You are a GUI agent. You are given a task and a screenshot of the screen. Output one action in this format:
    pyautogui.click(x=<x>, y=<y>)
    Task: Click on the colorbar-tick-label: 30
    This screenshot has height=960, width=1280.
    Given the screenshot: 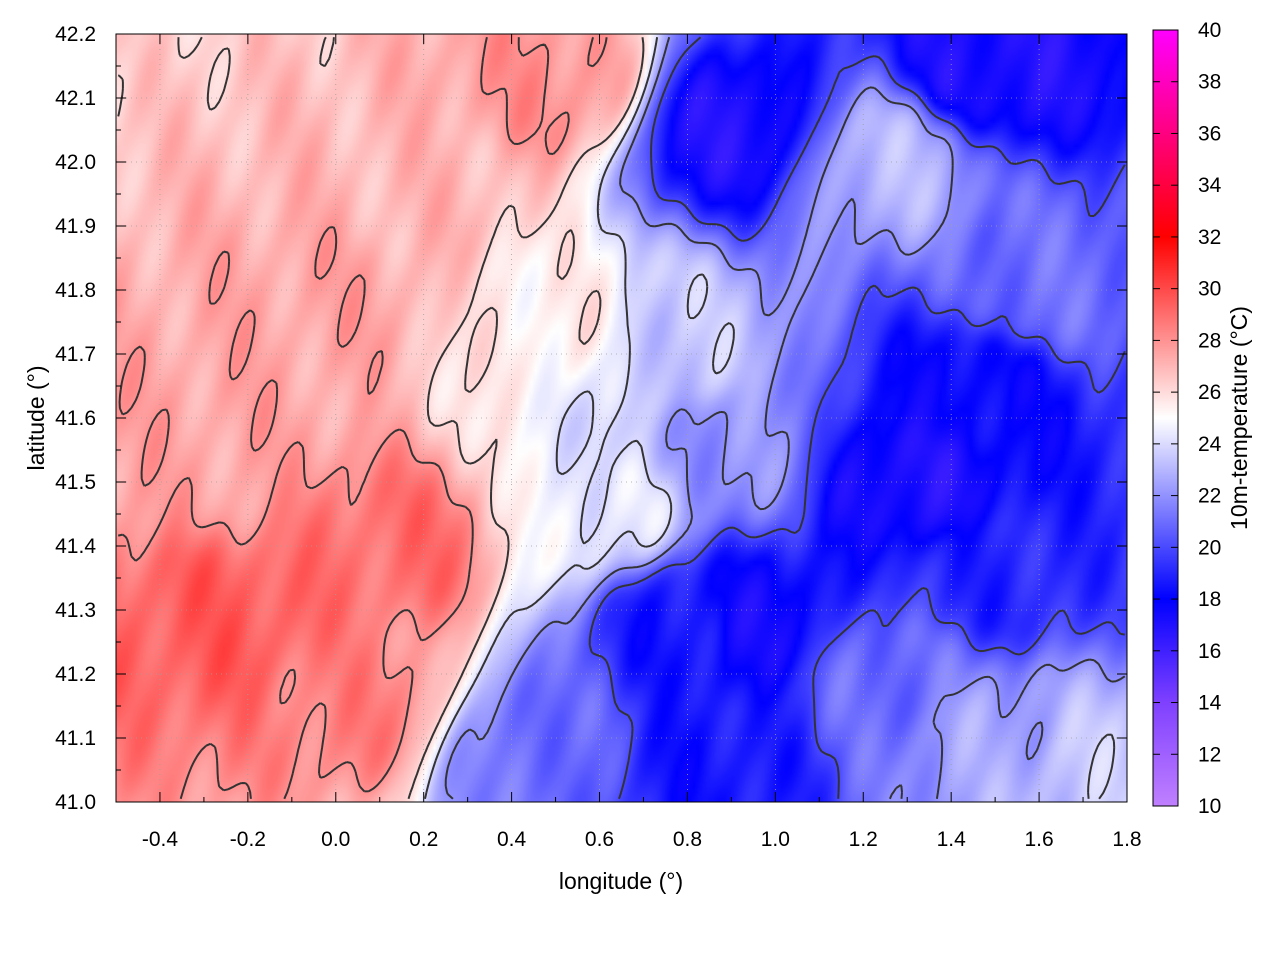 What is the action you would take?
    pyautogui.click(x=1209, y=289)
    